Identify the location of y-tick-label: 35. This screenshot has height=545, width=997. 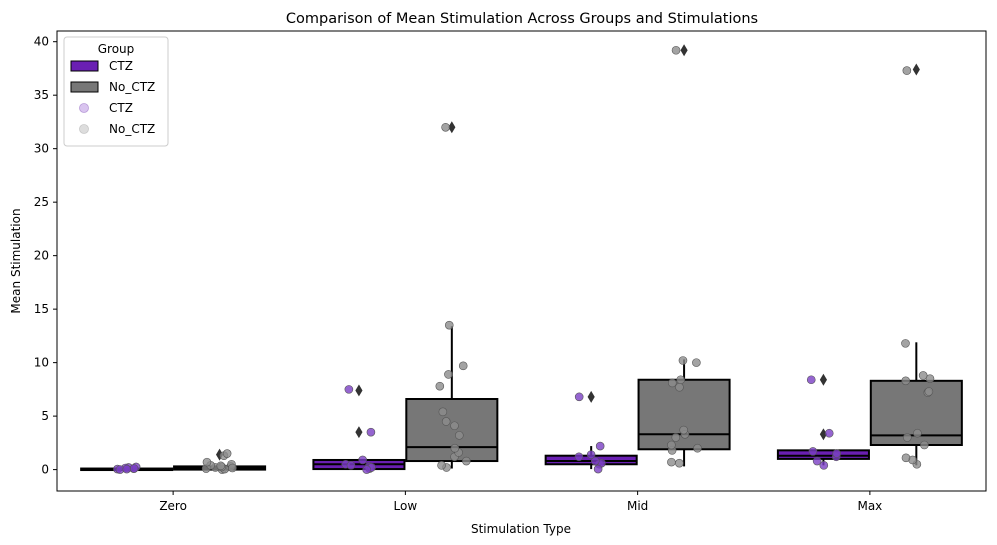
(41, 95).